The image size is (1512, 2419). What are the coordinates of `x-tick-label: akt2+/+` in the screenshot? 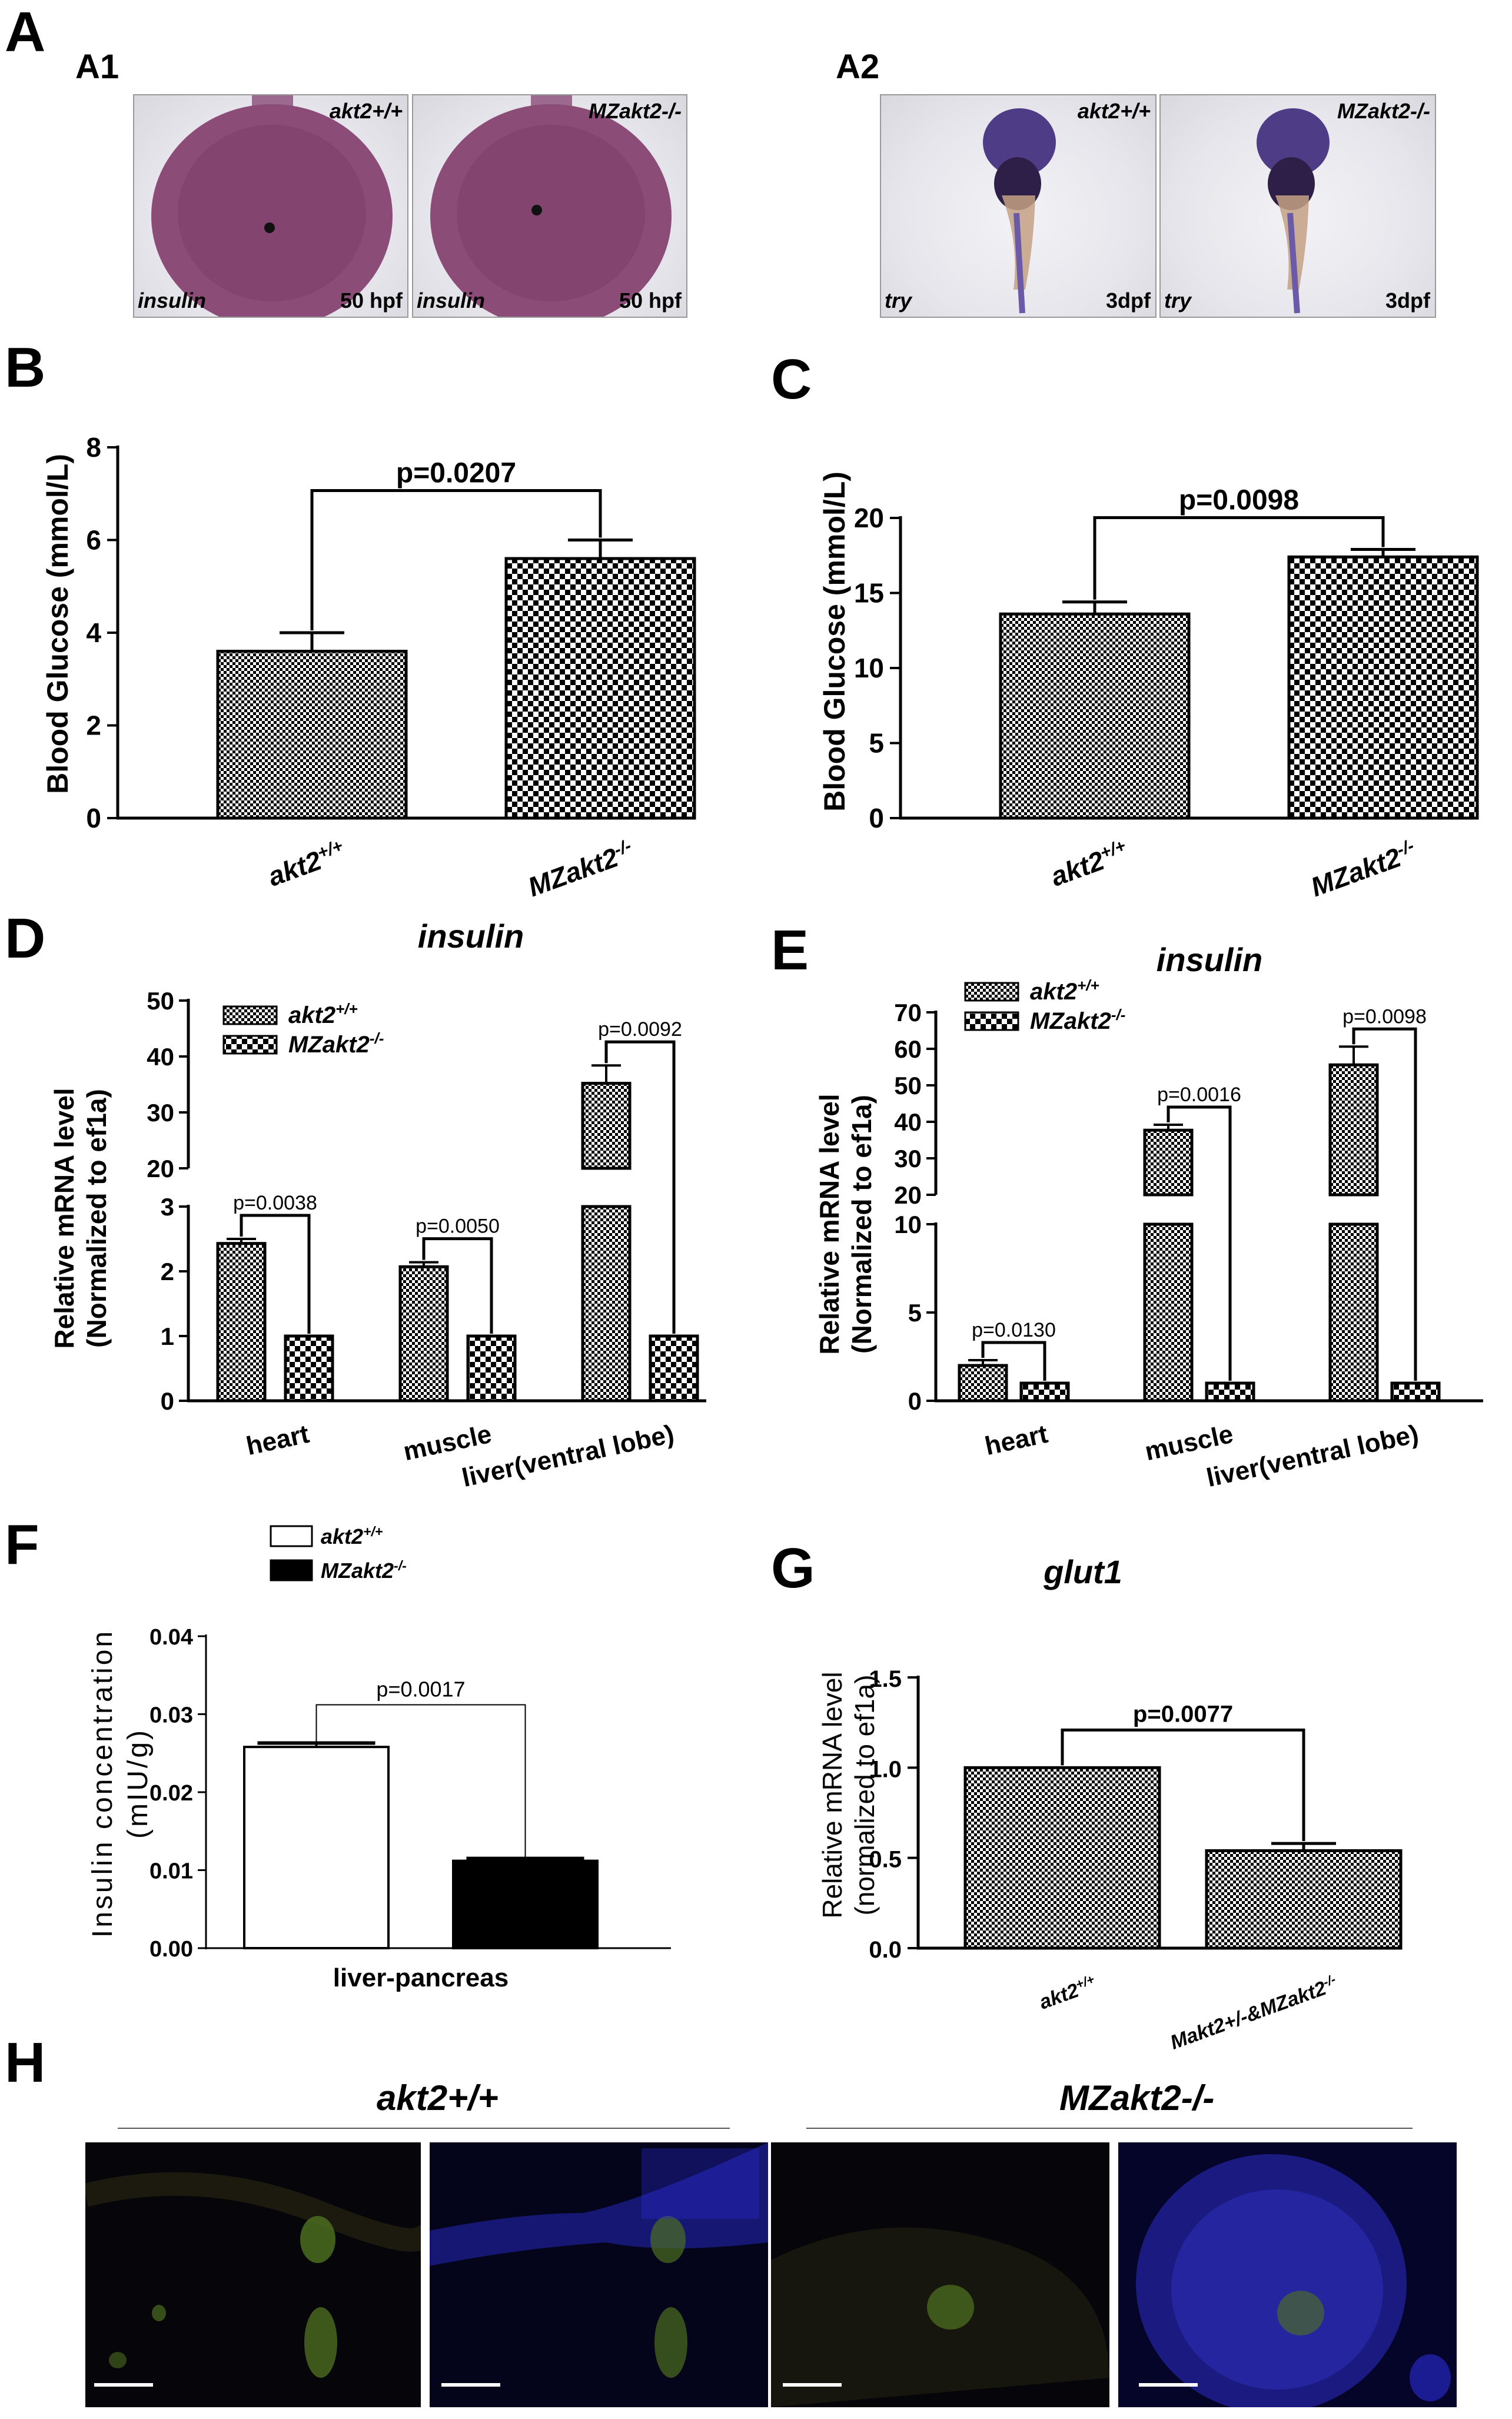 It's located at (1067, 1992).